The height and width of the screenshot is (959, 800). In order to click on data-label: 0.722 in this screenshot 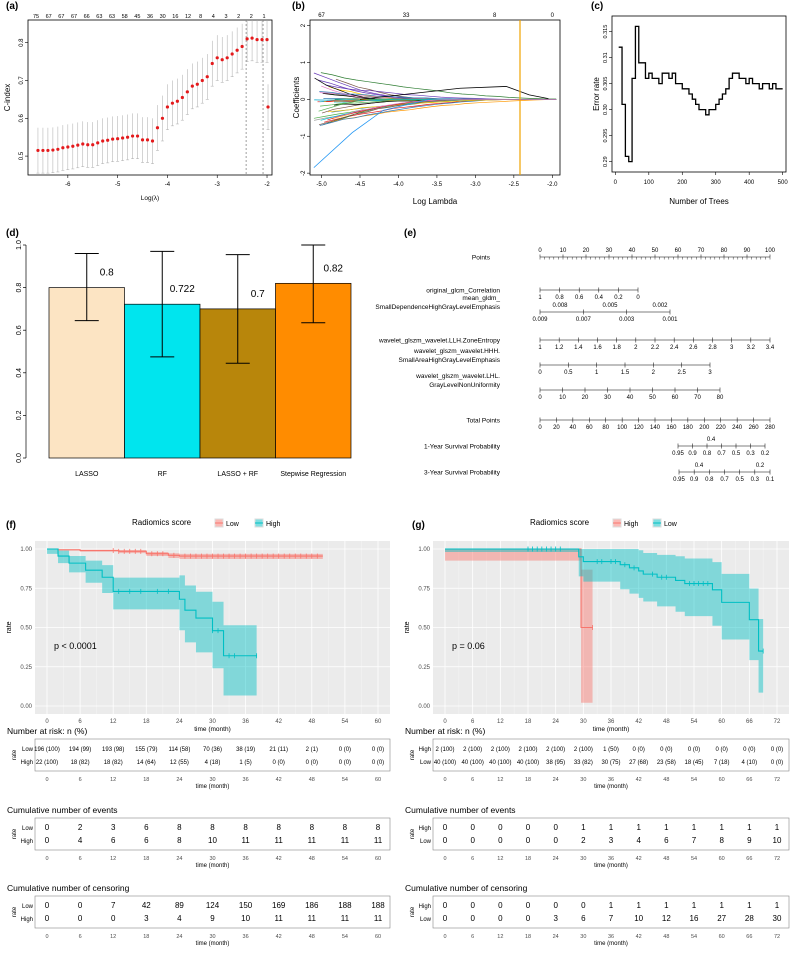, I will do `click(182, 289)`.